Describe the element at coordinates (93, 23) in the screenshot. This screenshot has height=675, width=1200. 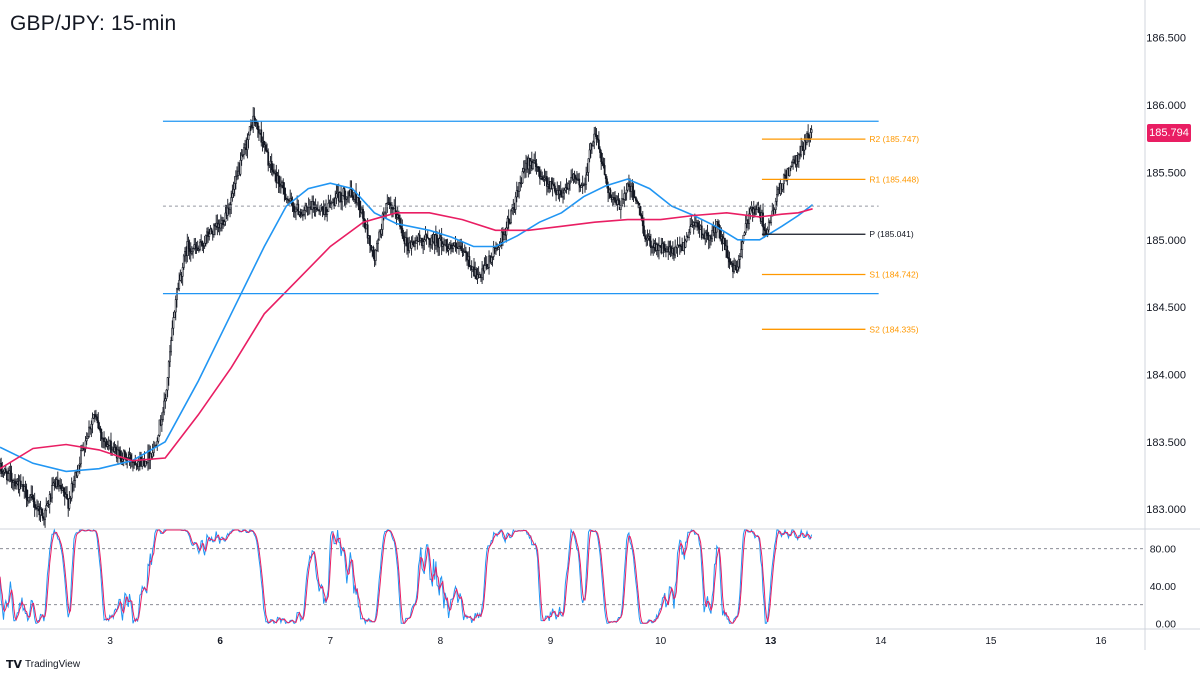
I see `chart-title: GBP/JPY: 15-min` at that location.